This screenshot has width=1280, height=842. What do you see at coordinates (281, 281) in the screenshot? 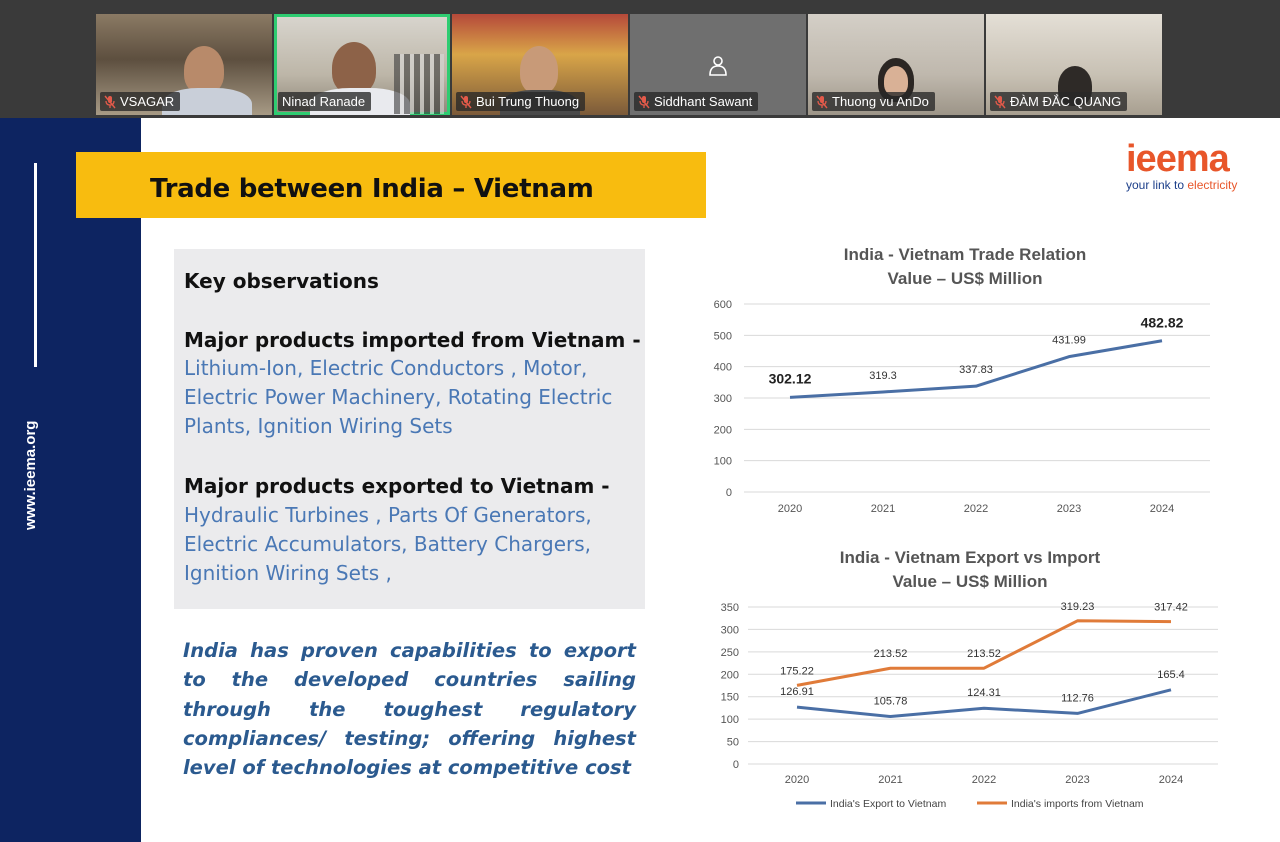
I see `observations-heading: Key observations` at bounding box center [281, 281].